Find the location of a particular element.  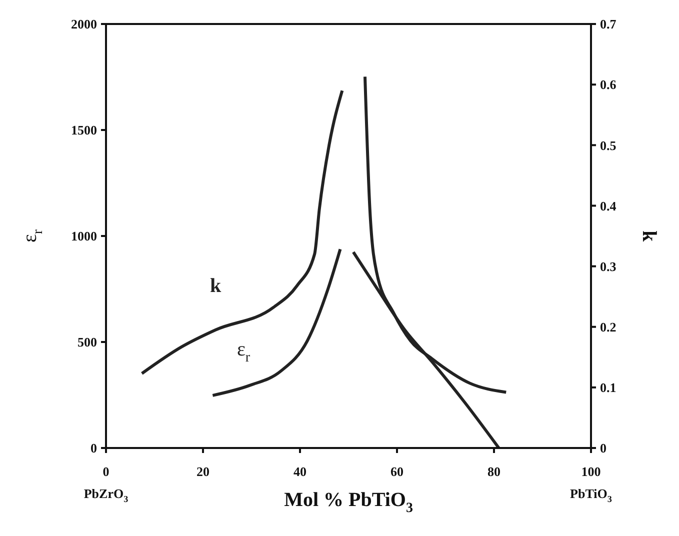

y-tick-label: 500 is located at coordinates (87, 342).